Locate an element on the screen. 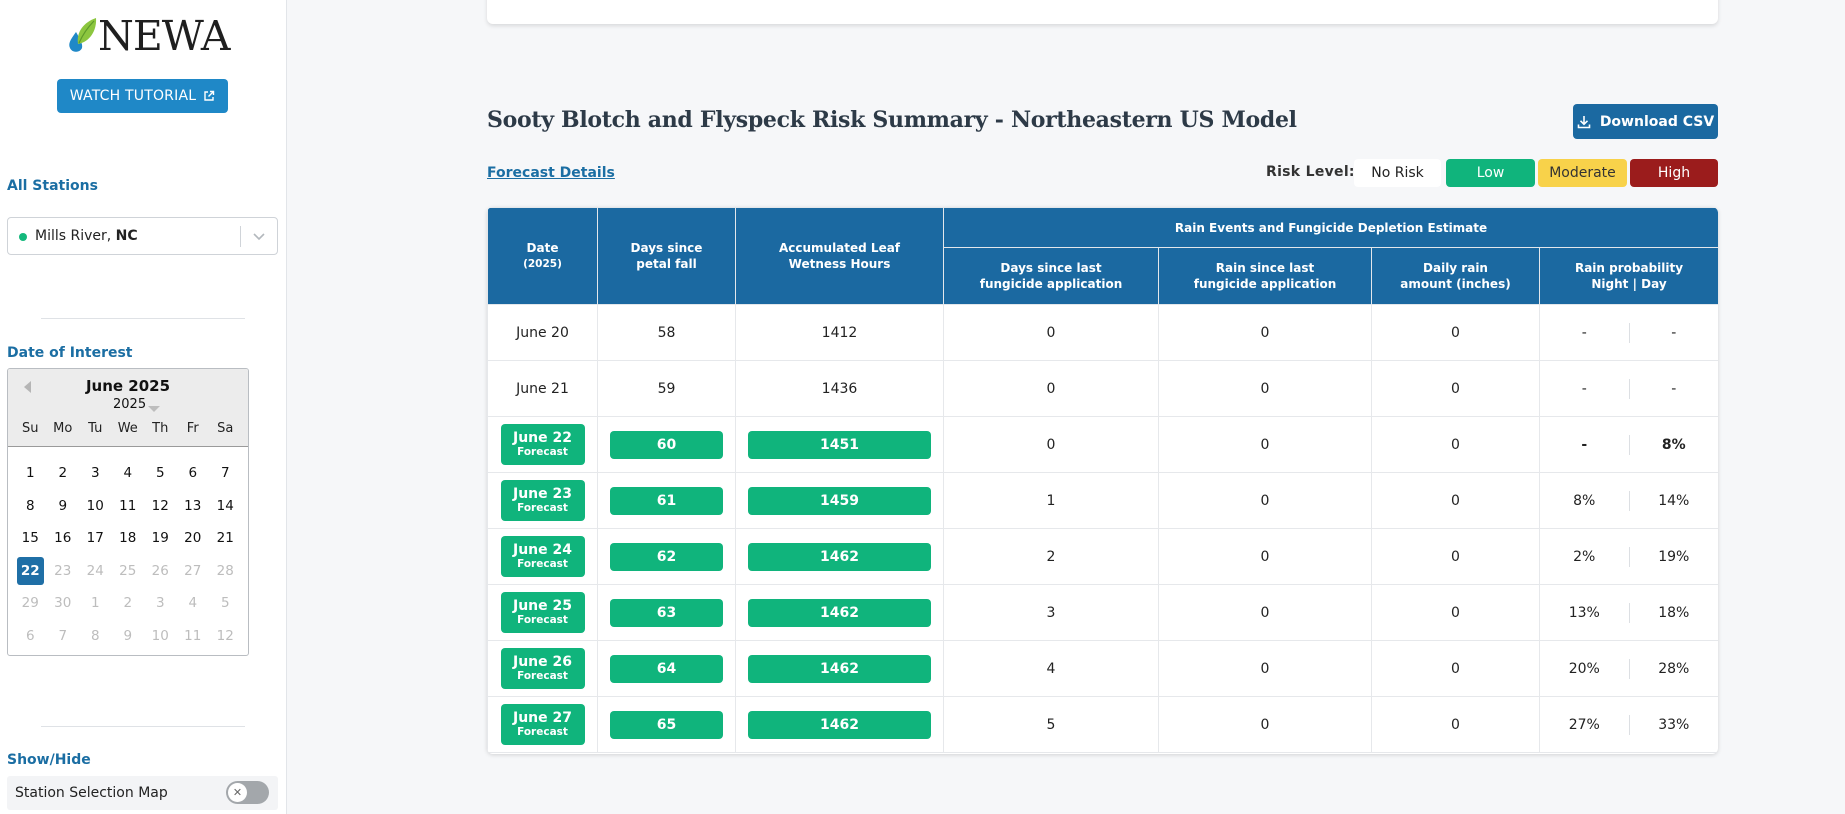 Image resolution: width=1845 pixels, height=814 pixels. cell-date: June 24 Forecast is located at coordinates (542, 556).